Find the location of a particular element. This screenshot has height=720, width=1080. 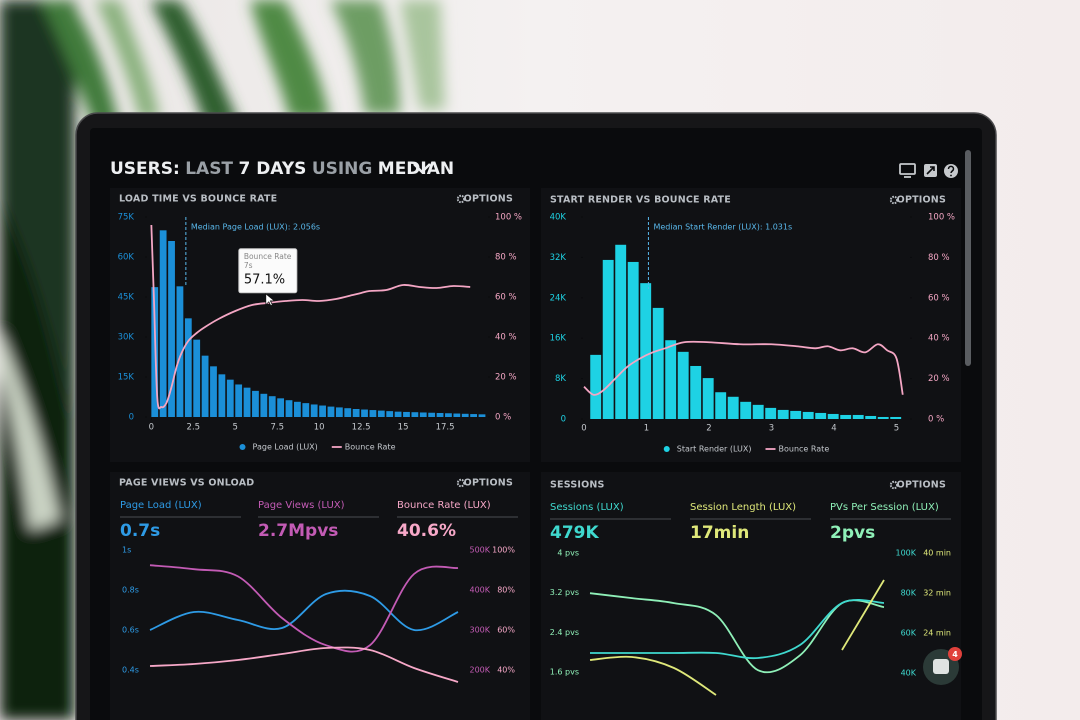

y3-tick-label: 24 min is located at coordinates (937, 633).